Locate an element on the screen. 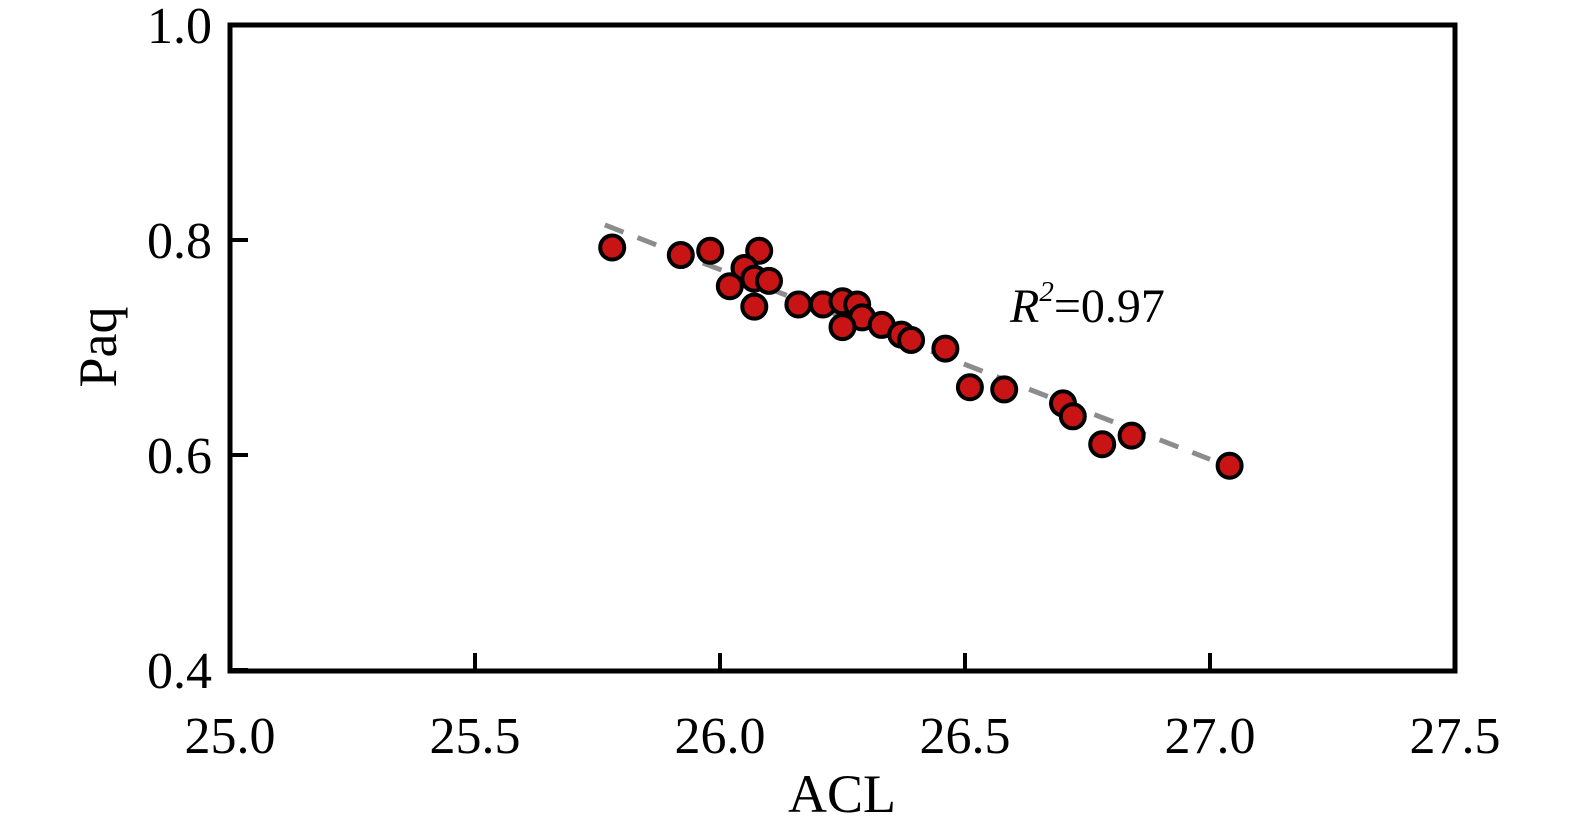 The image size is (1575, 828). y-tick-label: 0.4 is located at coordinates (179, 671).